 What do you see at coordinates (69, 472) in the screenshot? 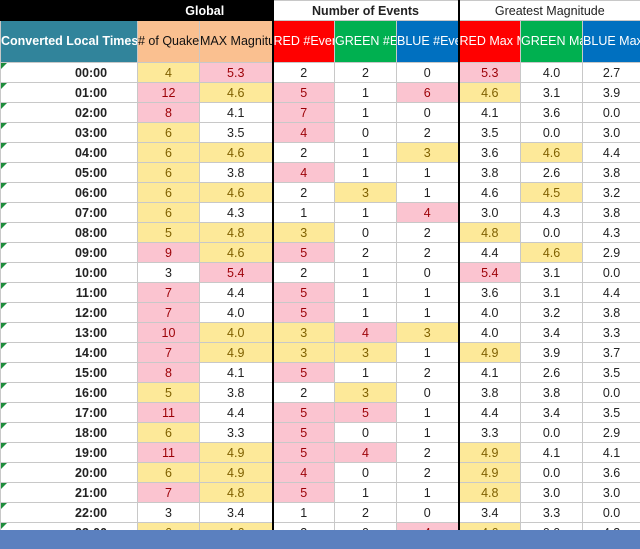
I see `time-cell: 20:00` at bounding box center [69, 472].